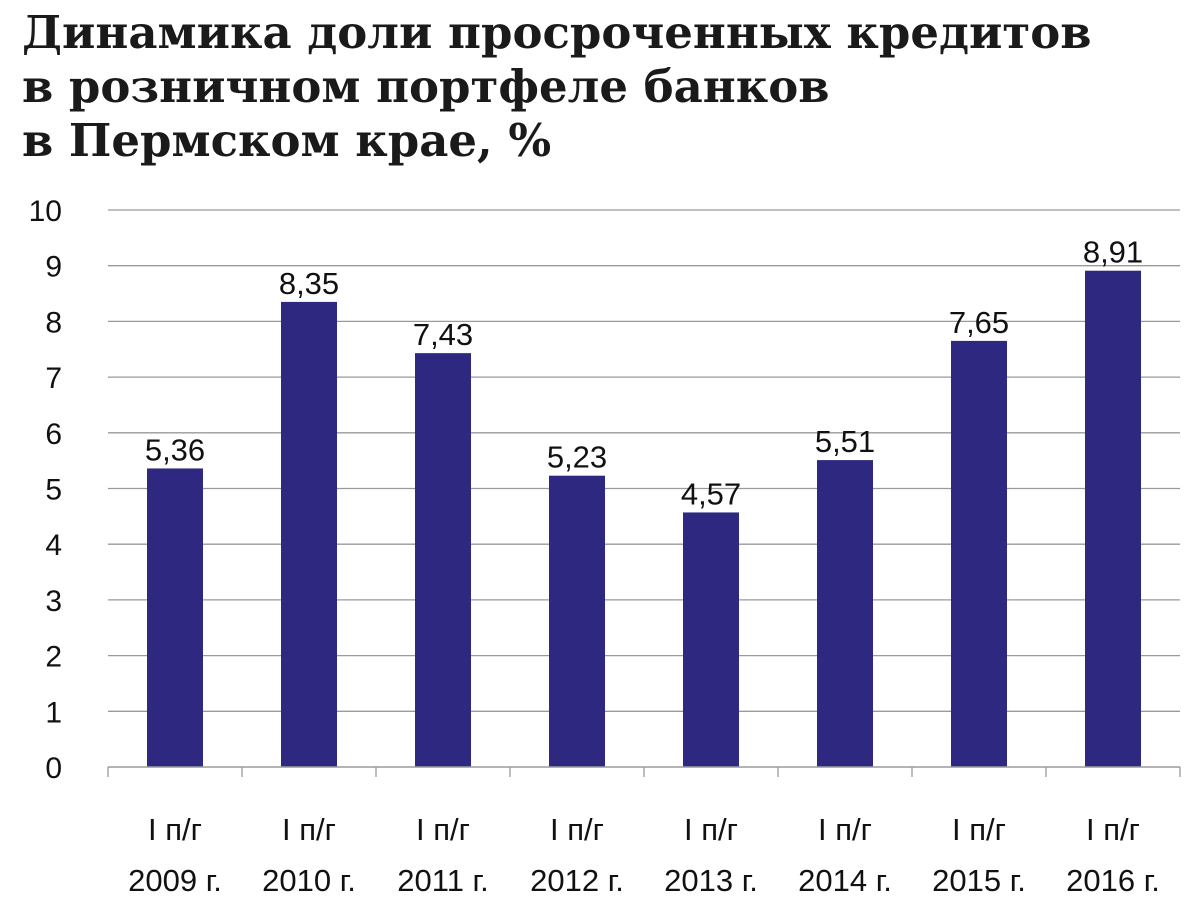 The height and width of the screenshot is (912, 1200). I want to click on y-tick-label: 6, so click(53, 434).